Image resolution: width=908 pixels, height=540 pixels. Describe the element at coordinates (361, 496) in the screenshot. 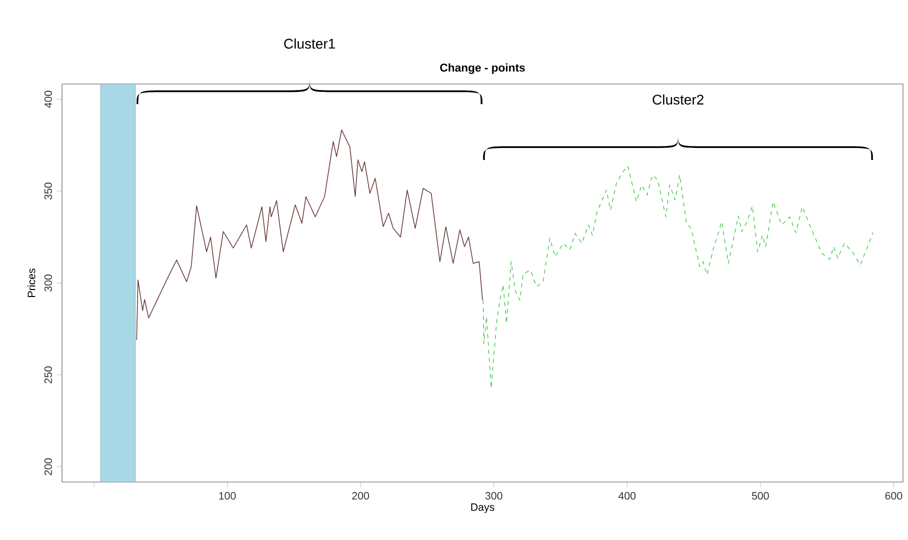

I see `x-tick-label: 200` at that location.